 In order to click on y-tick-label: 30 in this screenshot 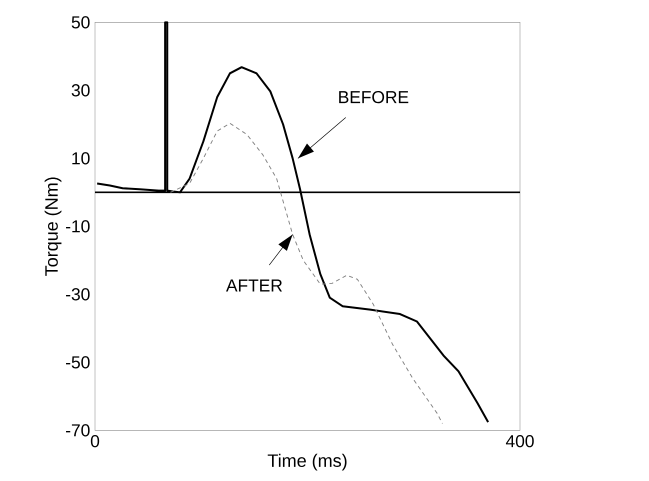, I will do `click(81, 90)`.